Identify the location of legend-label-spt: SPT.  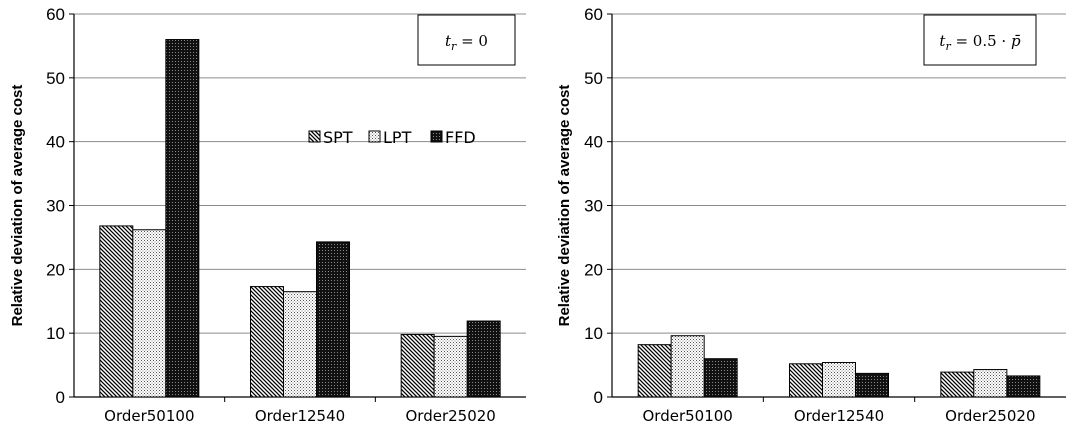
(338, 137).